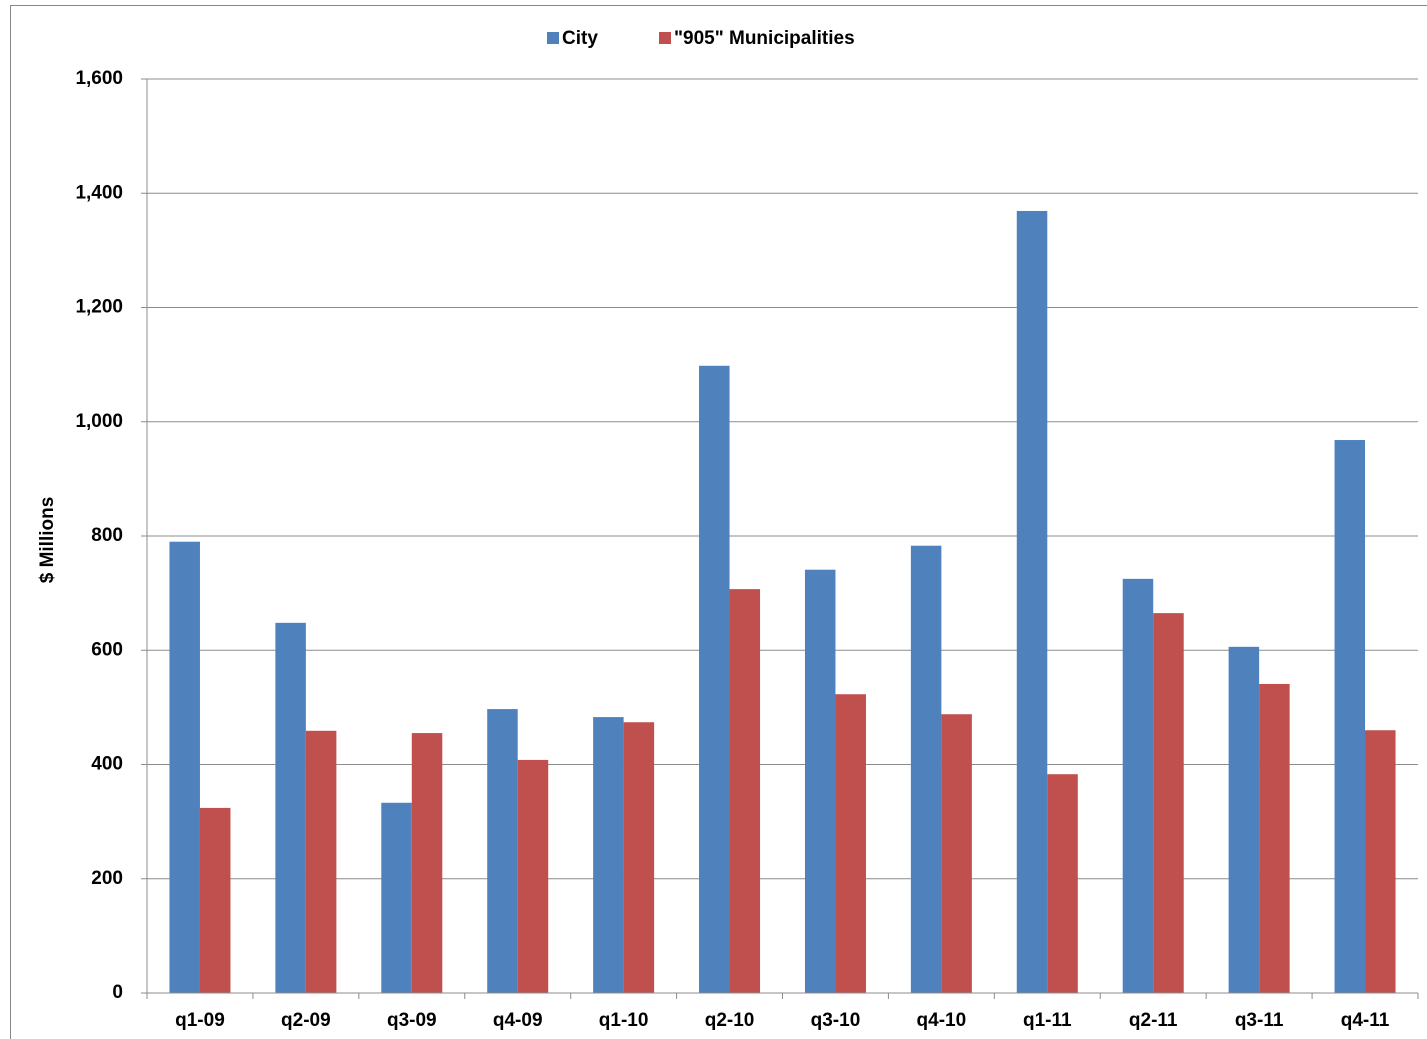  I want to click on x-tick-label: q4-10, so click(942, 1020).